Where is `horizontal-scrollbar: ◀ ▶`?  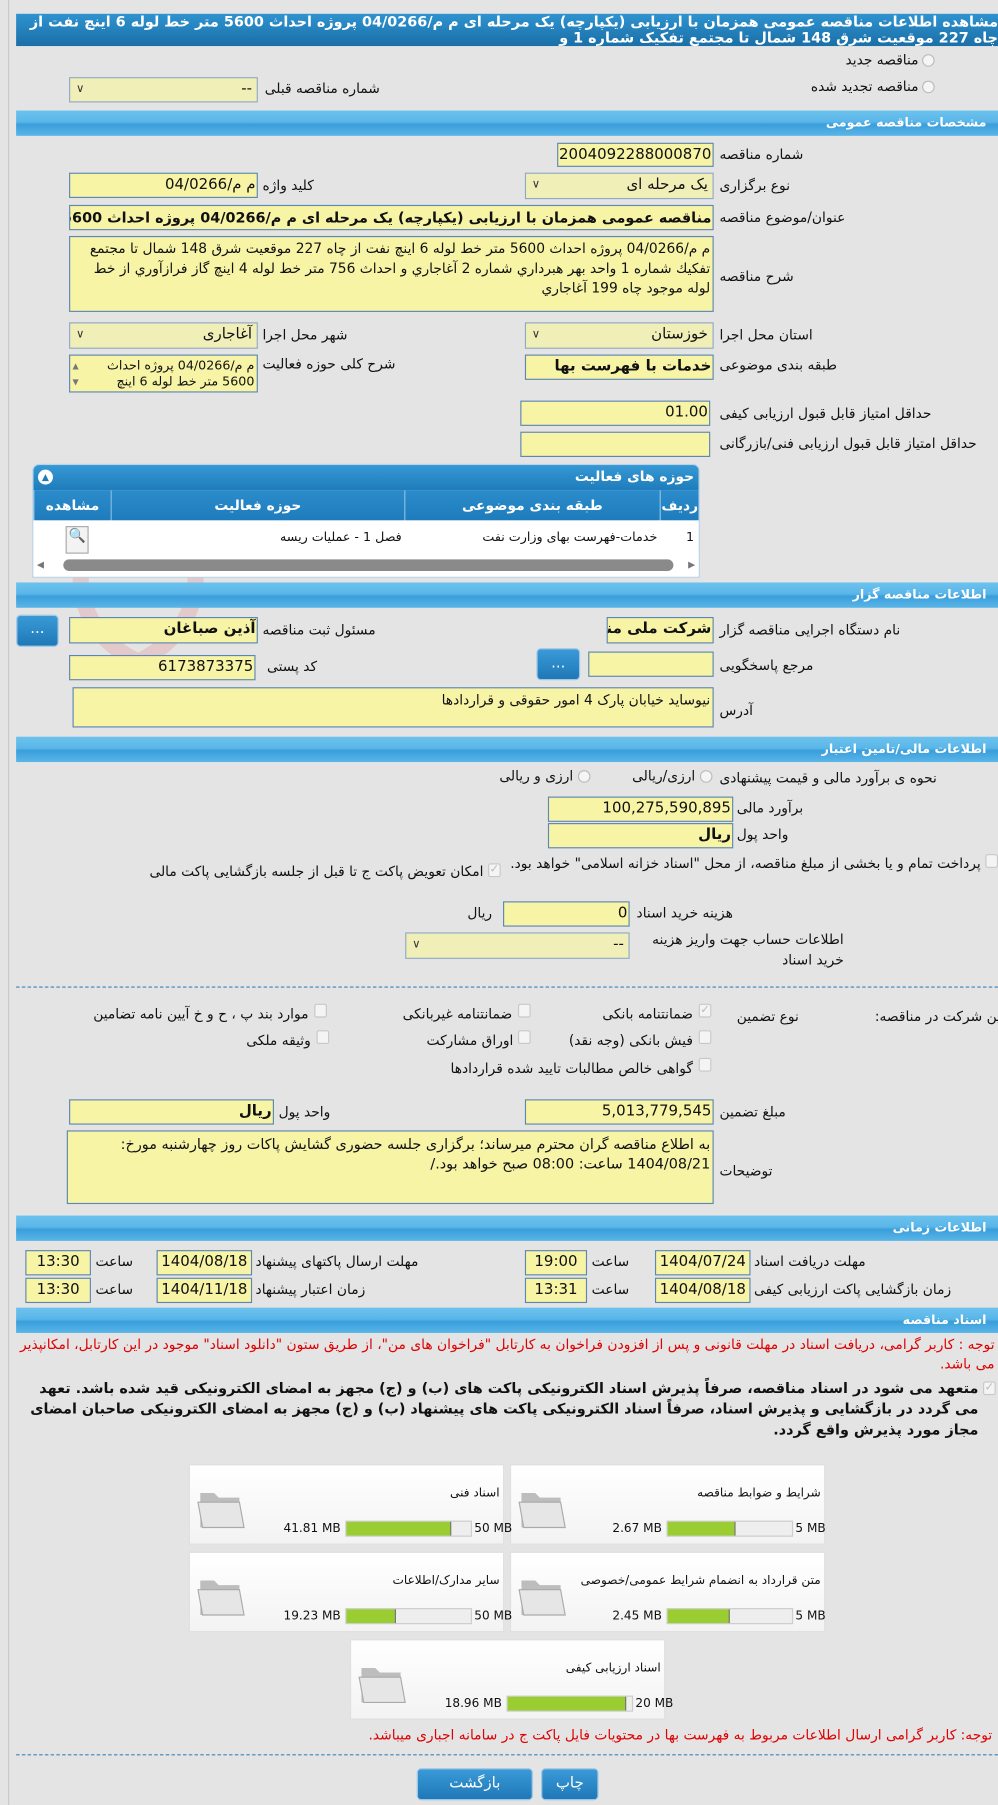 horizontal-scrollbar: ◀ ▶ is located at coordinates (366, 565).